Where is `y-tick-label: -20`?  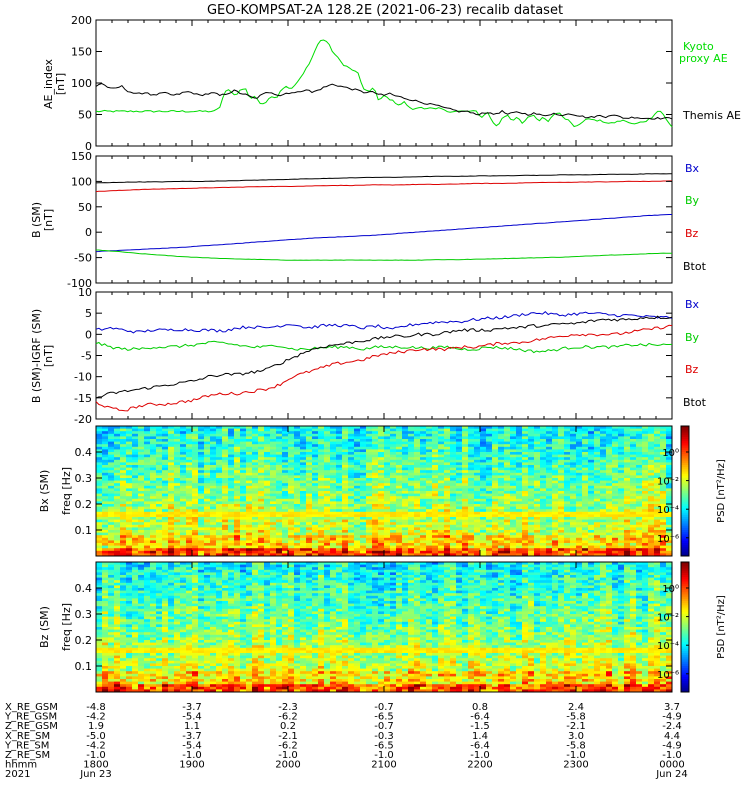
y-tick-label: -20 is located at coordinates (83, 419).